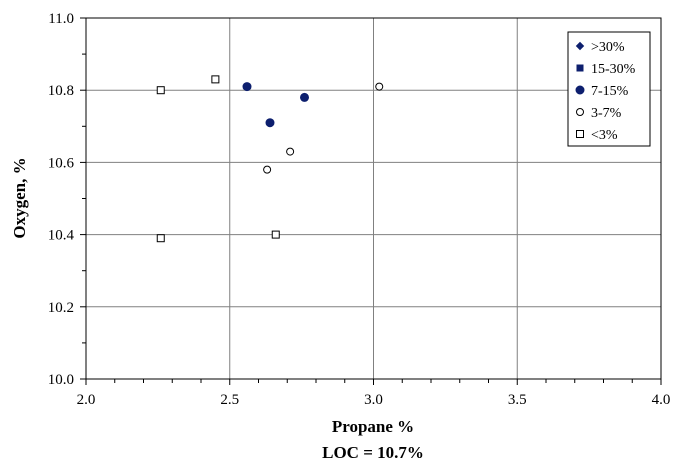  What do you see at coordinates (373, 426) in the screenshot?
I see `x-axis-title: Propane %` at bounding box center [373, 426].